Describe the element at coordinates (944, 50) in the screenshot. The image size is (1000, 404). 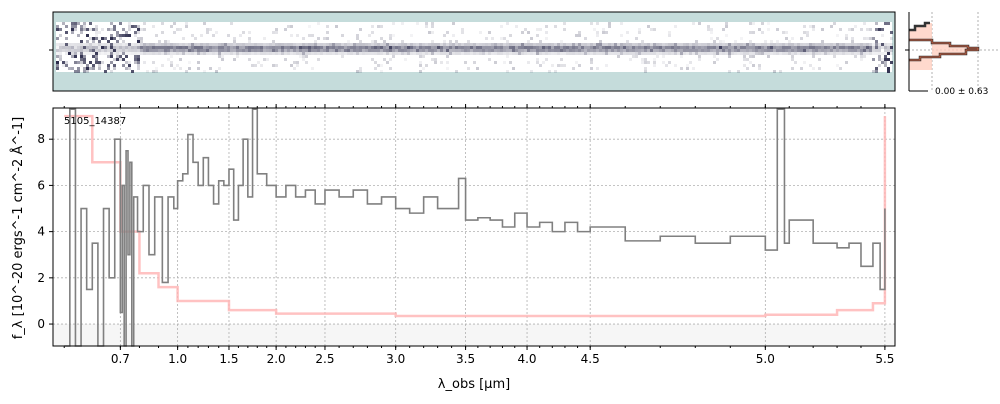
I see `hist-line-inner` at that location.